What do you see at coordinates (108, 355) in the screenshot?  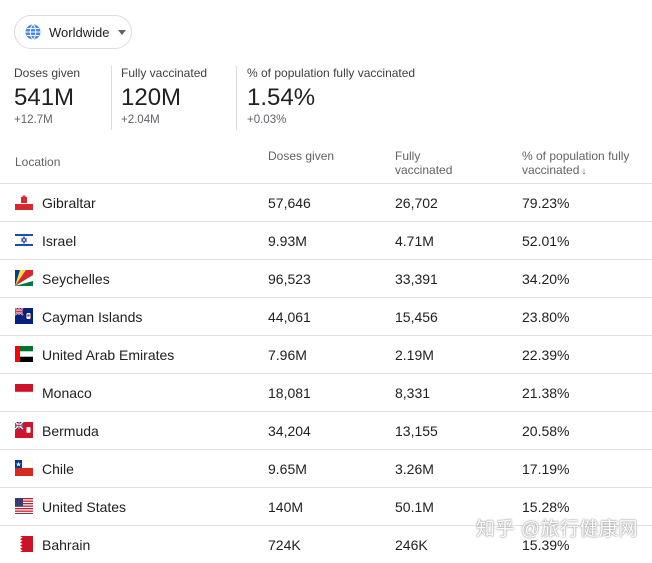 I see `cell-location: United Arab Emirates` at bounding box center [108, 355].